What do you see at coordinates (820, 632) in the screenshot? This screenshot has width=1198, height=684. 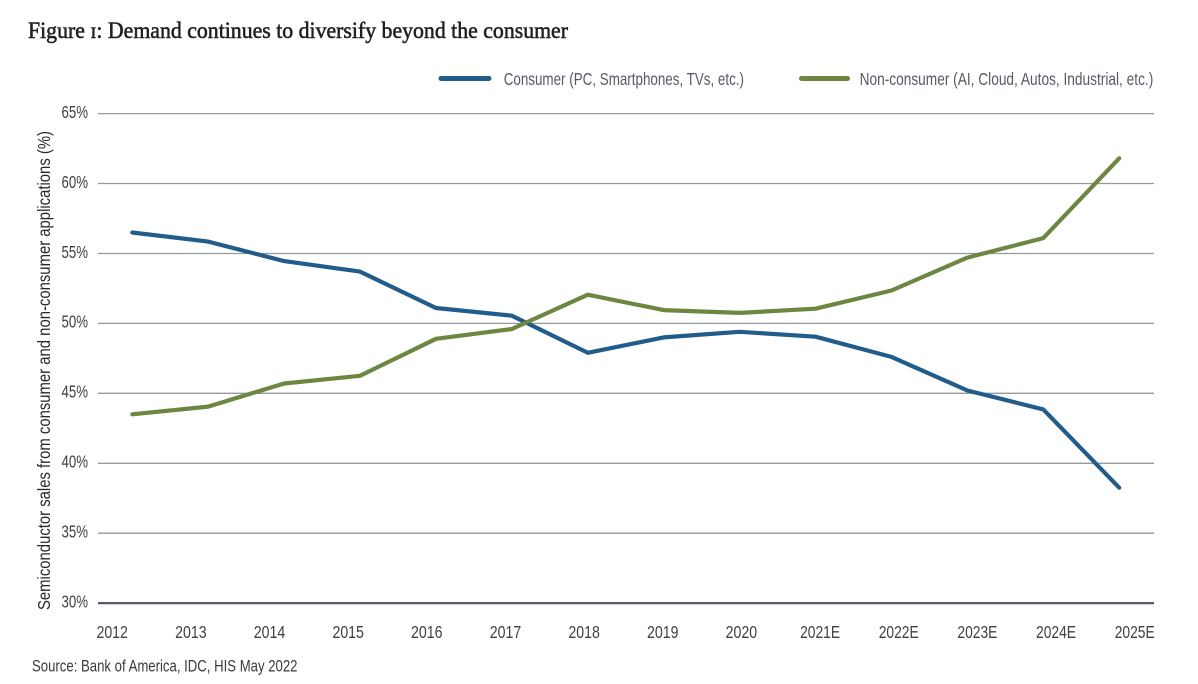 I see `svg-text: 2021E` at bounding box center [820, 632].